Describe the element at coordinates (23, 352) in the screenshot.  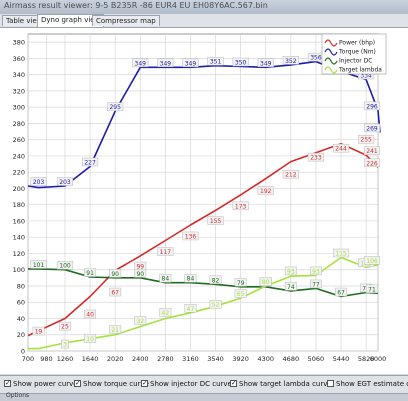
I see `y-tick-label: 0` at that location.